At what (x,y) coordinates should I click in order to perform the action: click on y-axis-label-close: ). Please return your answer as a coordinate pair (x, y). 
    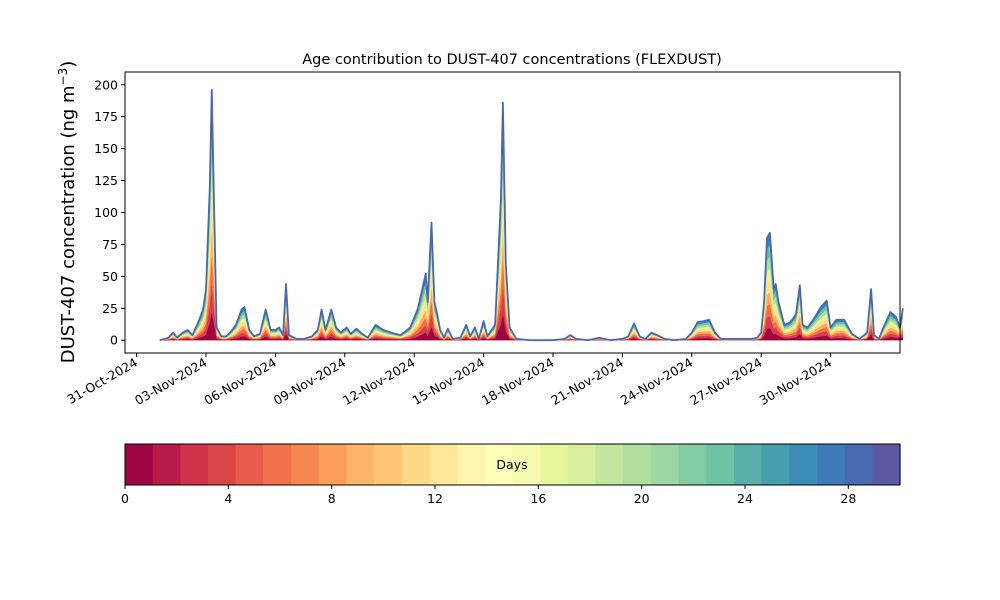
    Looking at the image, I should click on (68, 64).